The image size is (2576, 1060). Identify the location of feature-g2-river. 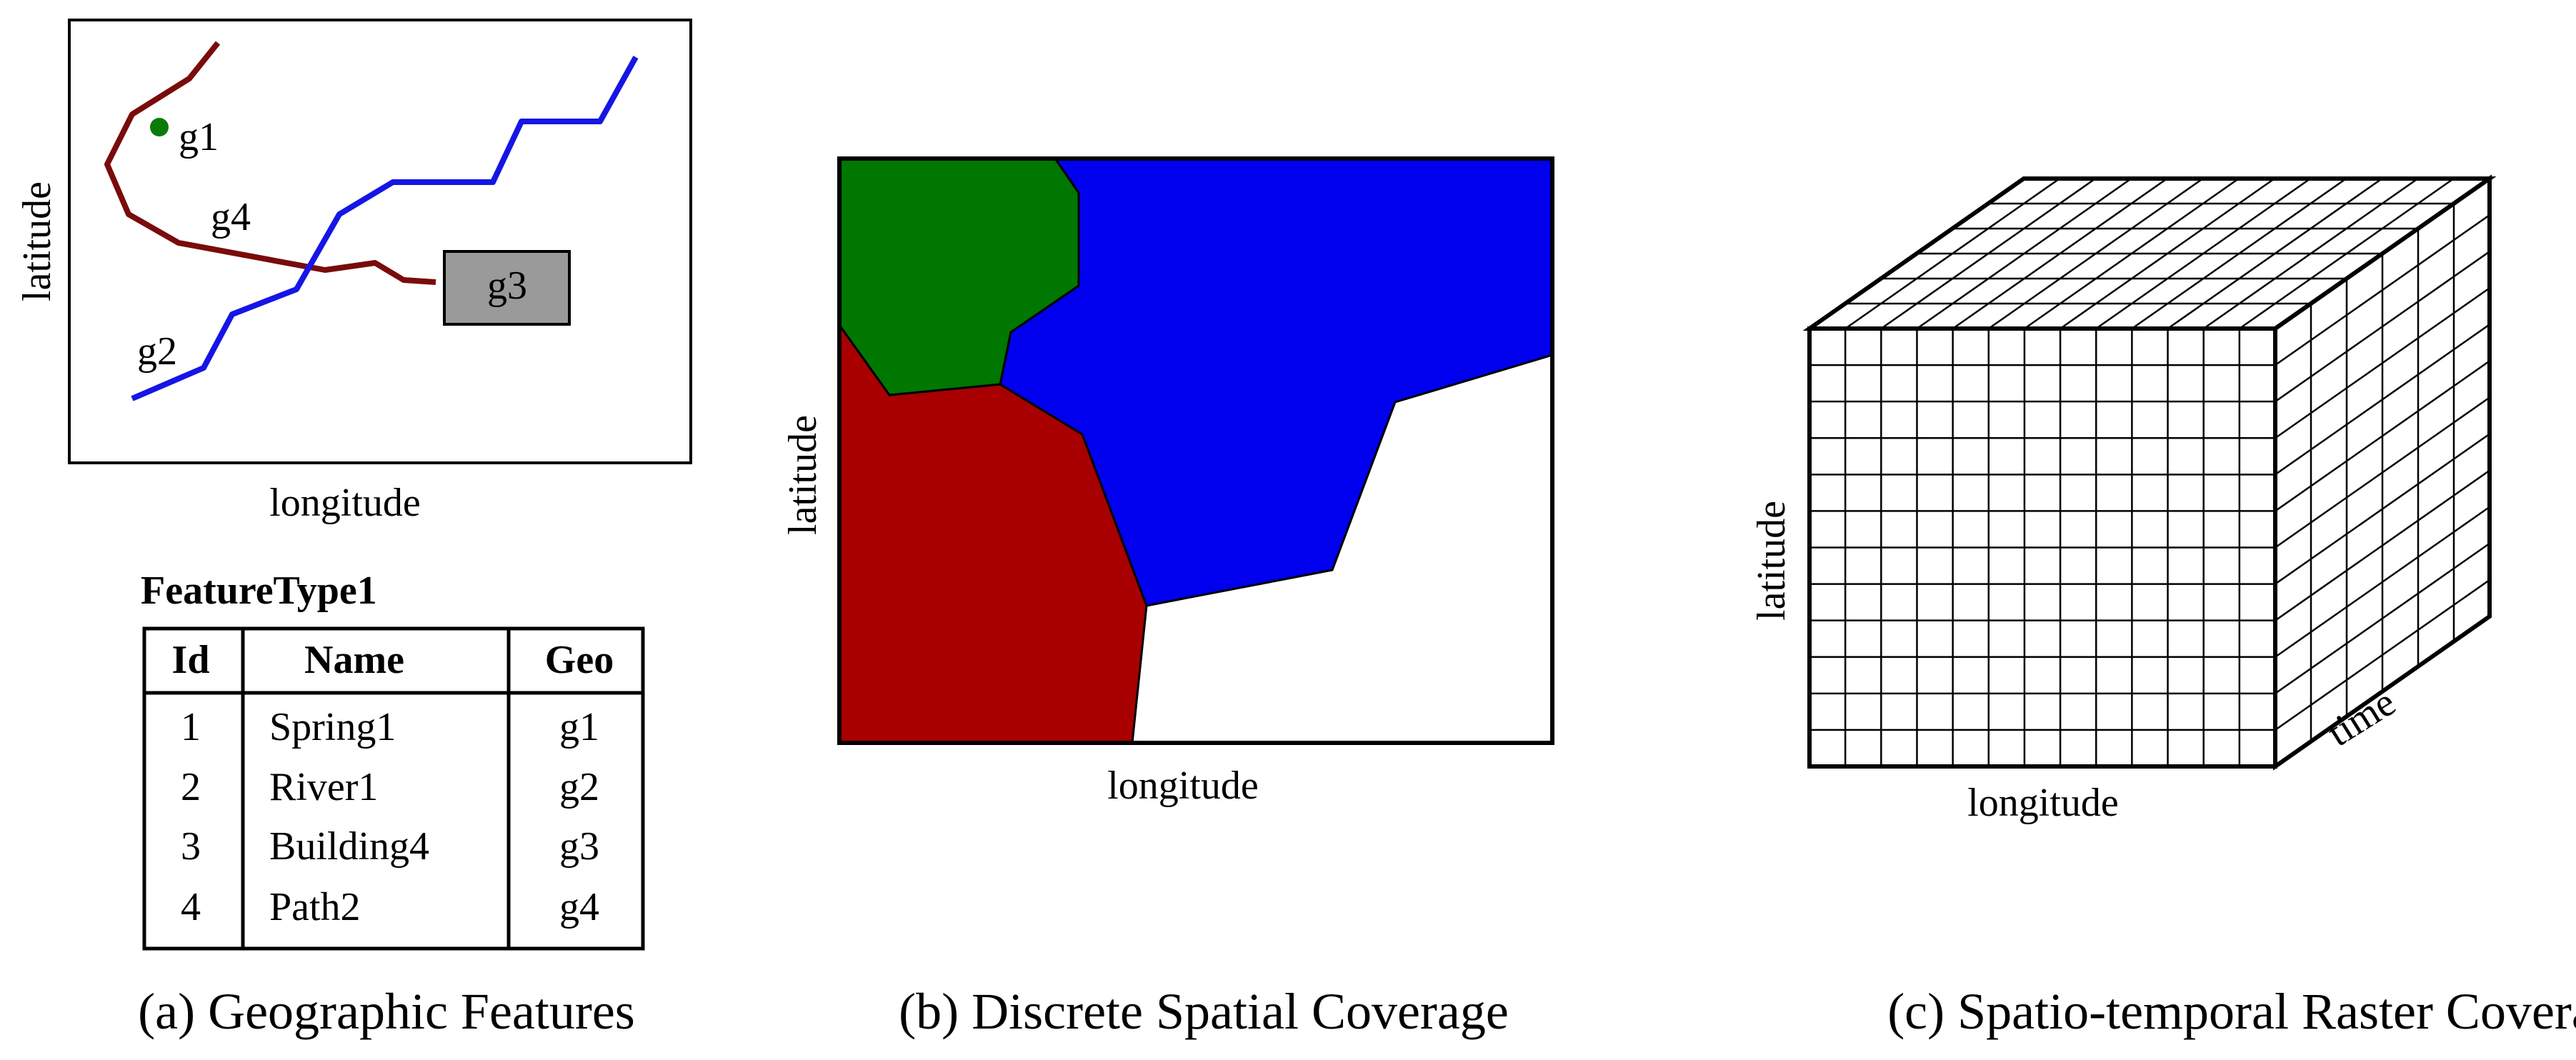
(385, 228).